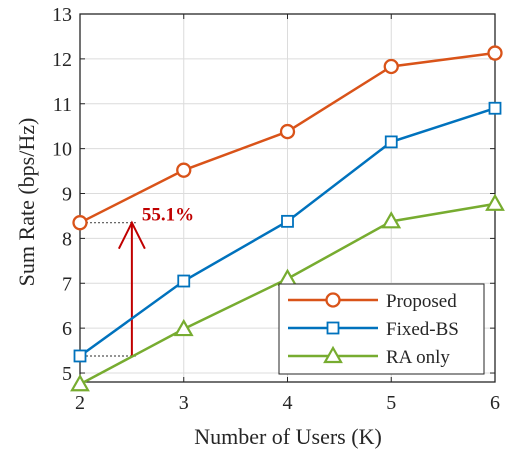 The image size is (525, 455). What do you see at coordinates (333, 300) in the screenshot?
I see `legend-marker-proposed` at bounding box center [333, 300].